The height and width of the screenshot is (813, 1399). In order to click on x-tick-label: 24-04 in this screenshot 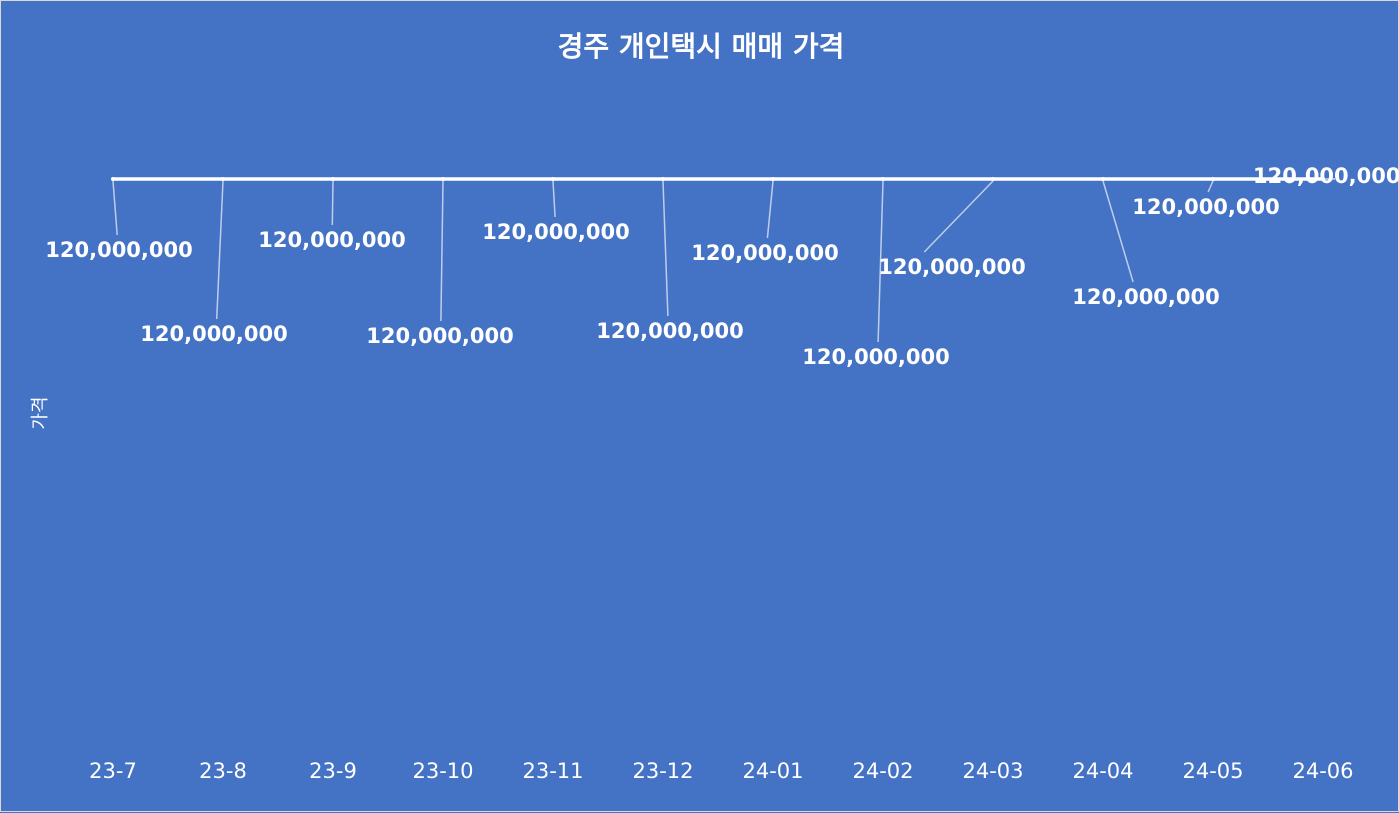, I will do `click(1102, 771)`.